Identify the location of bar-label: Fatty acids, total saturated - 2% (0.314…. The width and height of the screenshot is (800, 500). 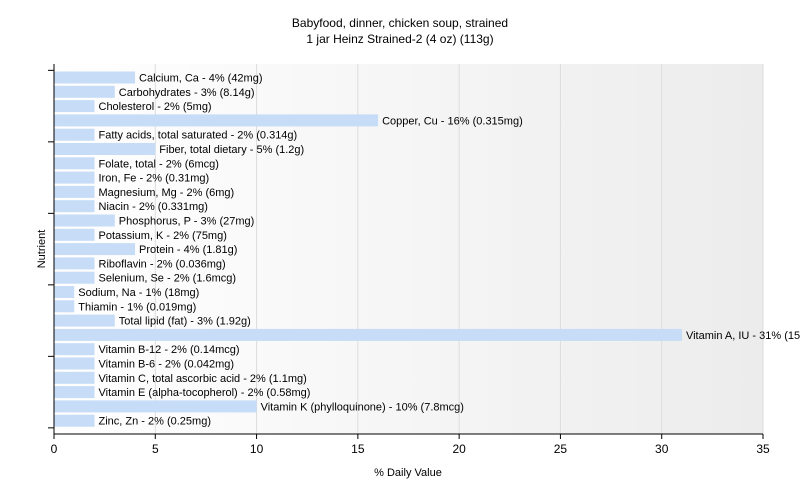
(198, 136).